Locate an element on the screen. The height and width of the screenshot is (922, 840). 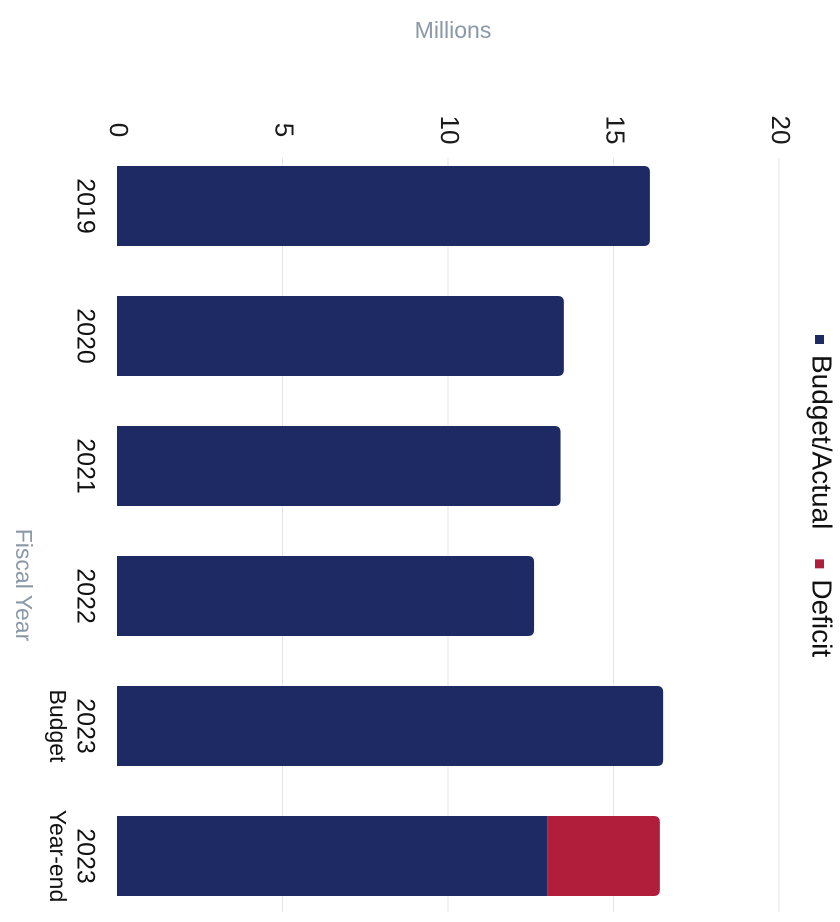
category-label: Budget is located at coordinates (58, 727).